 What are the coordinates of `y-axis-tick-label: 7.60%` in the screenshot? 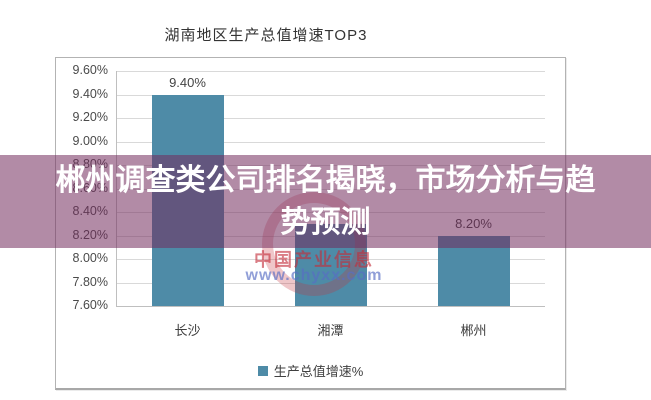 It's located at (90, 305).